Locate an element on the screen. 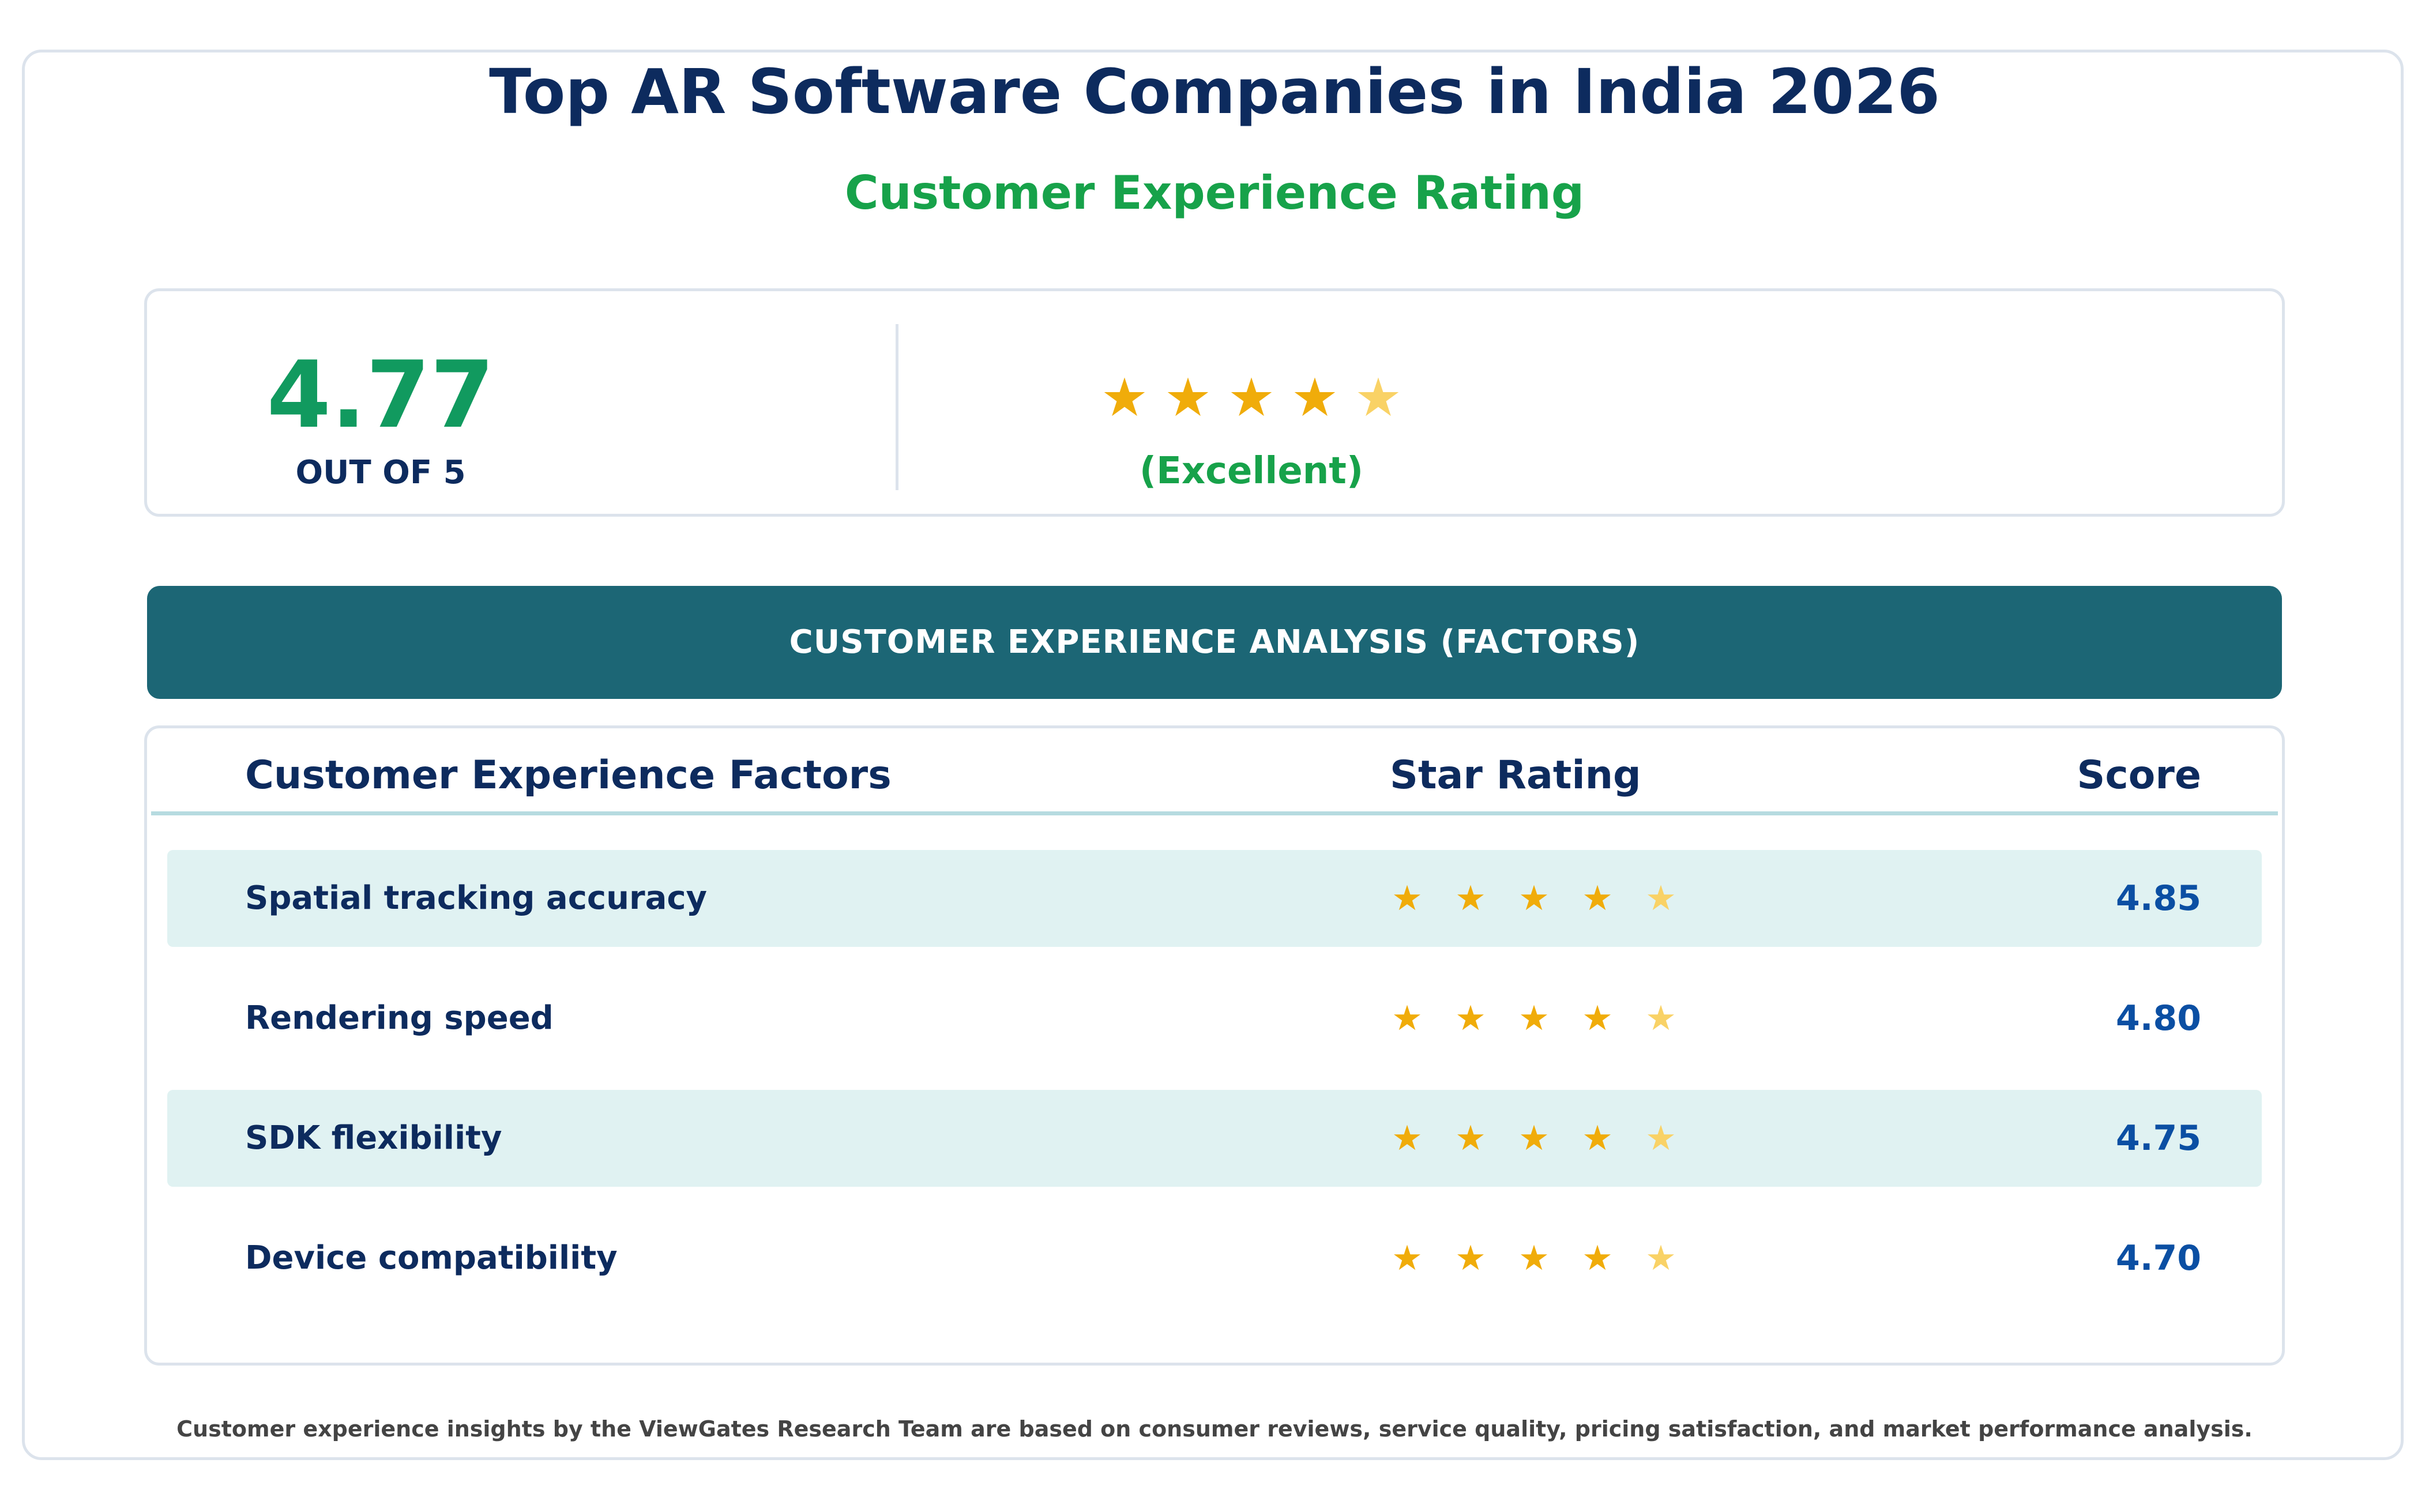 This screenshot has width=2429, height=1512. rating-label: (Excellent) is located at coordinates (1251, 471).